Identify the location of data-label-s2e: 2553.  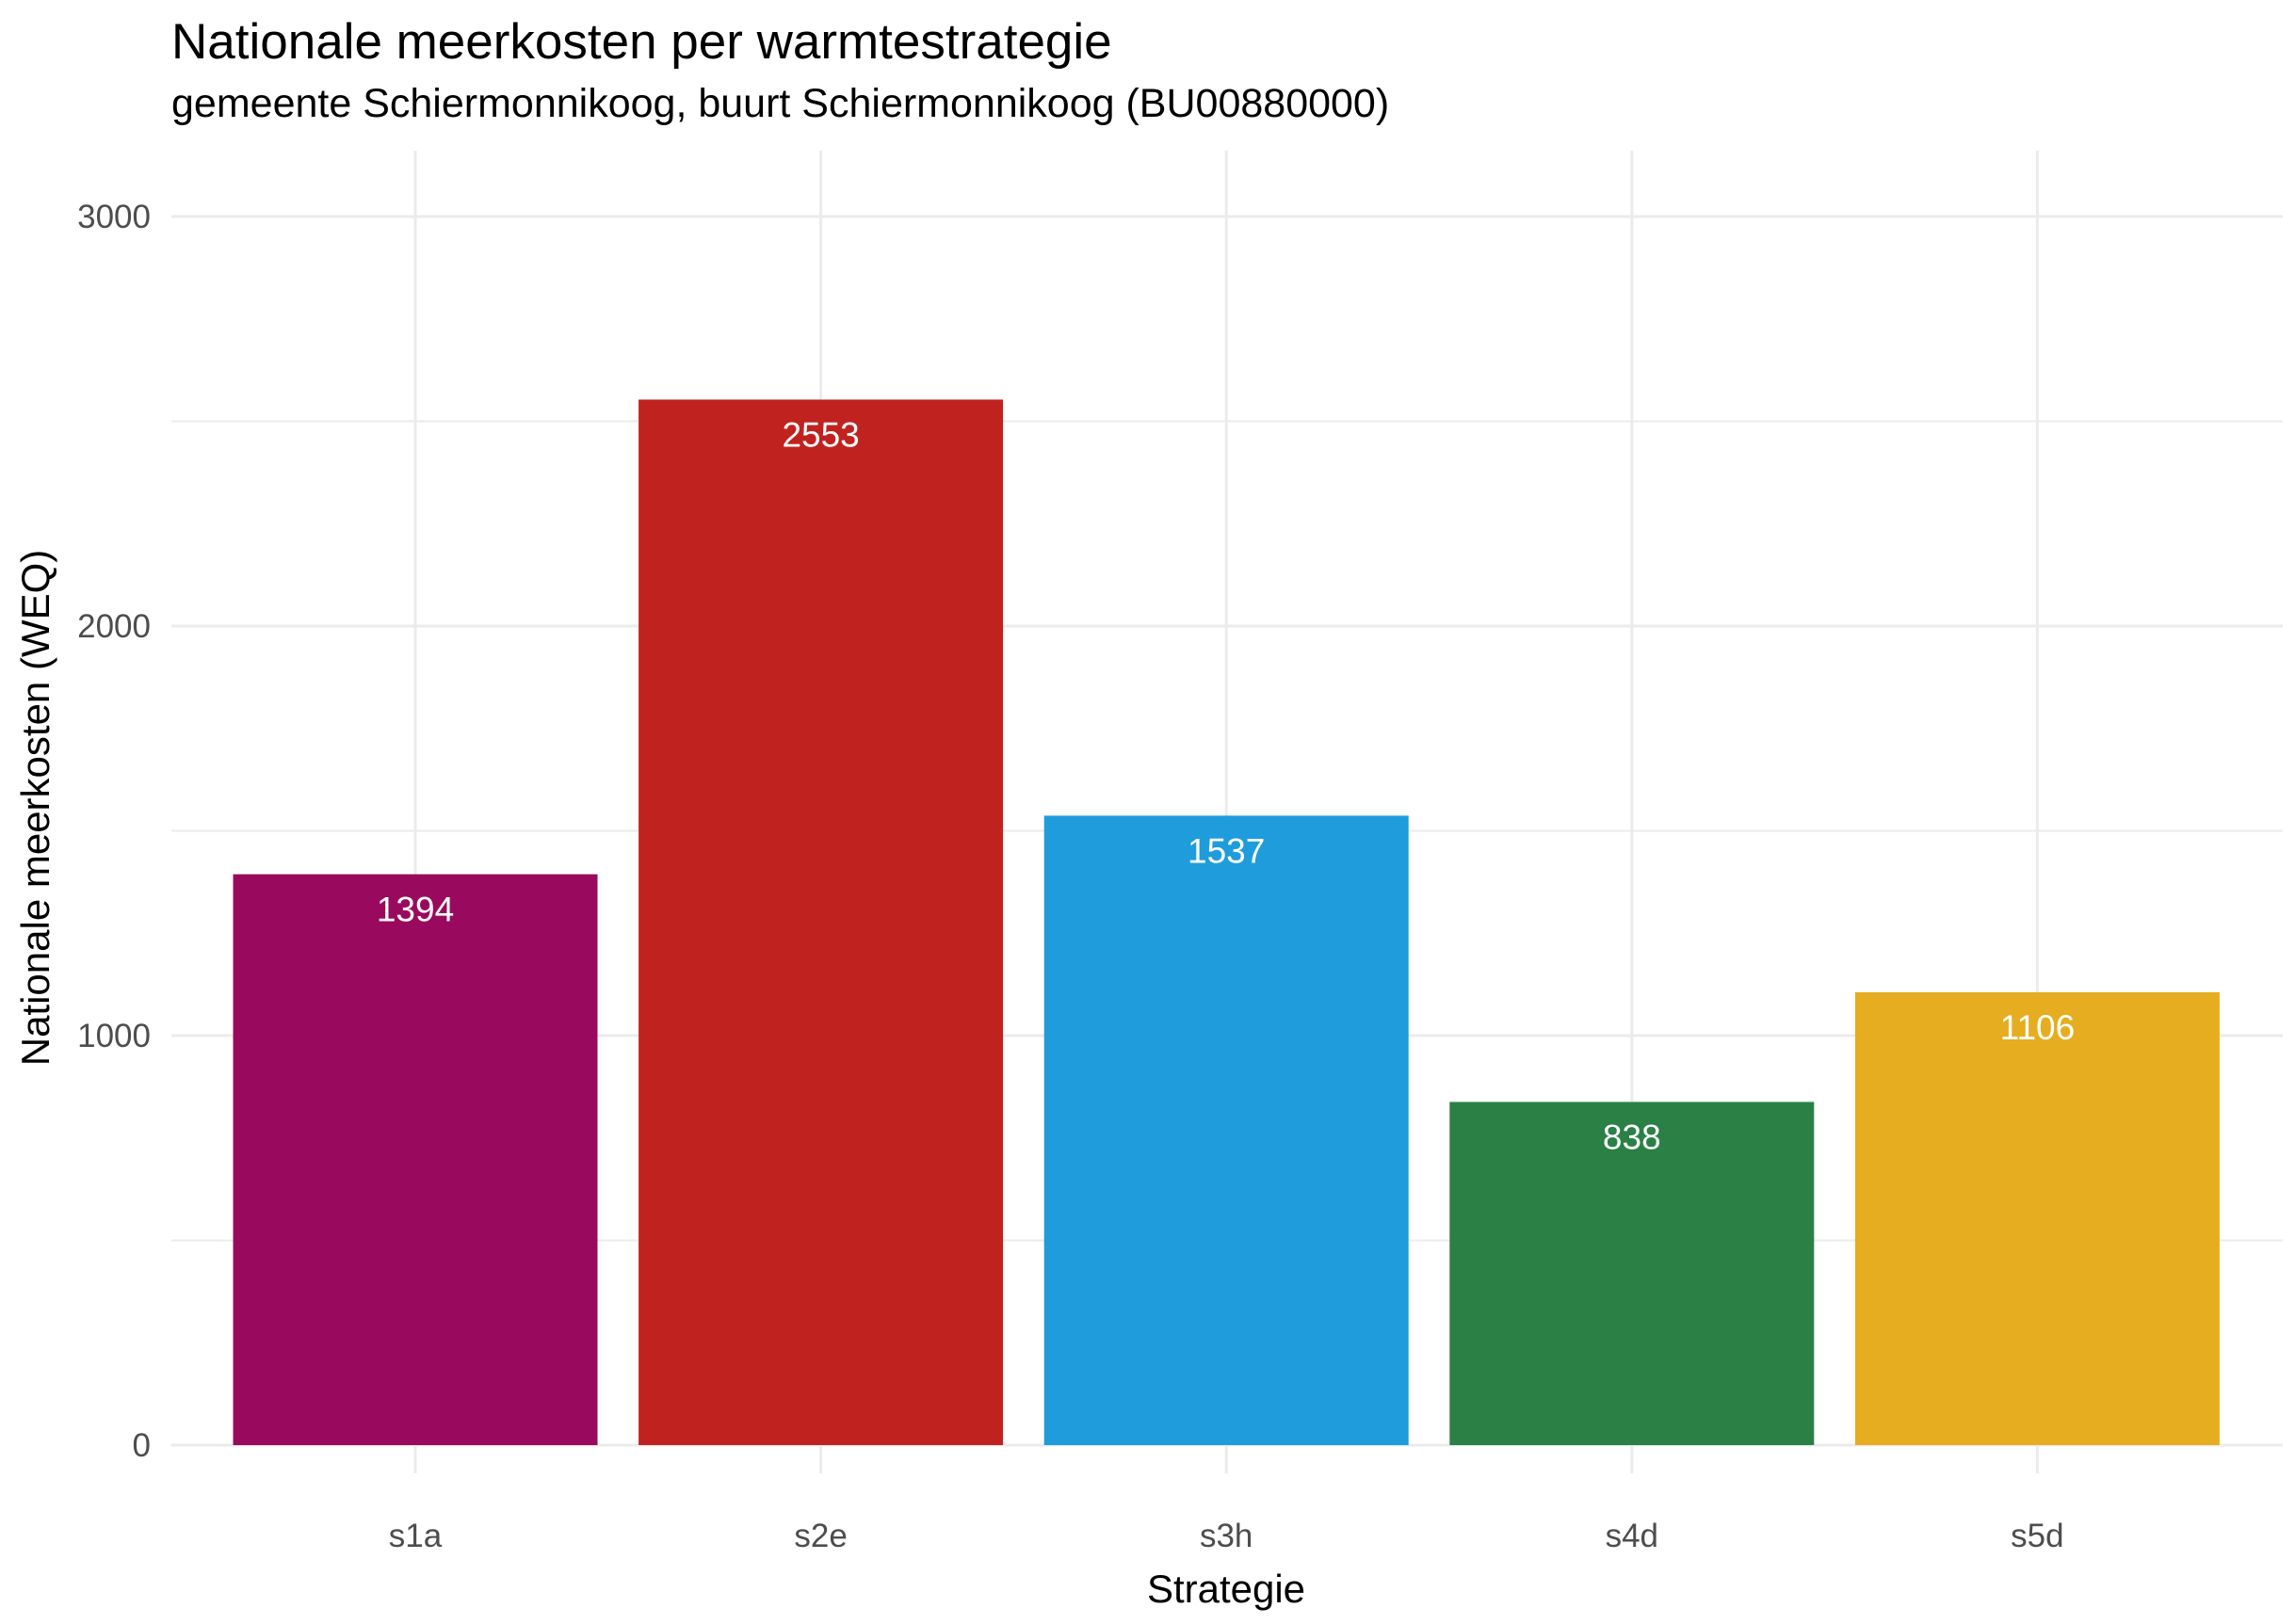
(820, 434).